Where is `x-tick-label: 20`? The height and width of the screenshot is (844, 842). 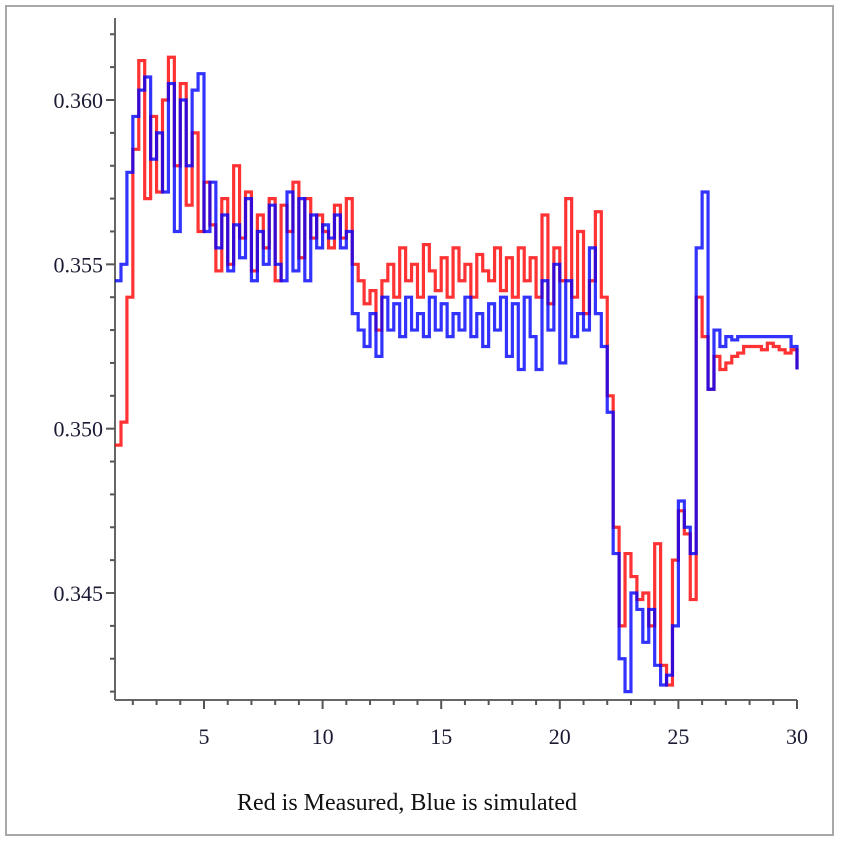 x-tick-label: 20 is located at coordinates (560, 736).